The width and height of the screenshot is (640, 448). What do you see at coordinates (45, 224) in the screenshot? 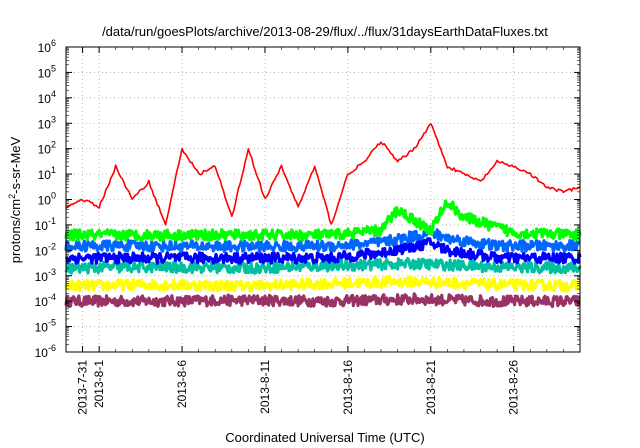
I see `y-tick-label: 10⁻¹` at bounding box center [45, 224].